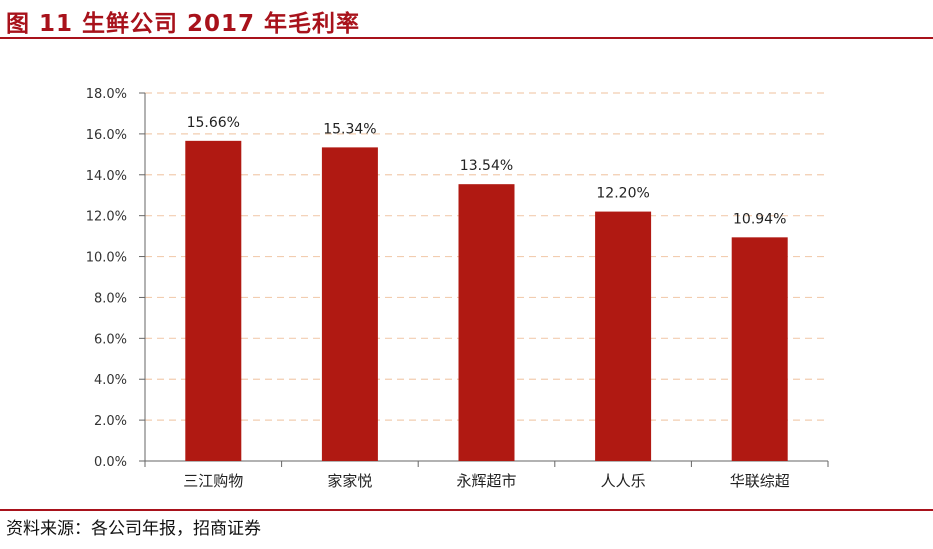 The image size is (933, 549). What do you see at coordinates (466, 38) in the screenshot?
I see `title-rule` at bounding box center [466, 38].